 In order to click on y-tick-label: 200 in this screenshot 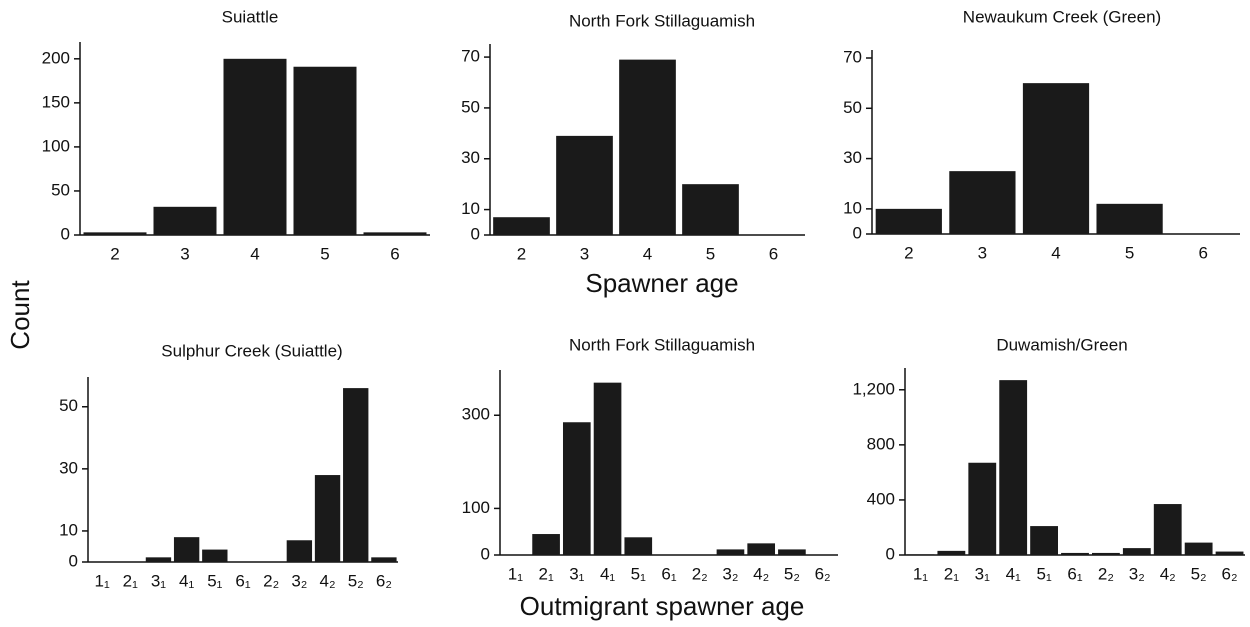, I will do `click(56, 57)`.